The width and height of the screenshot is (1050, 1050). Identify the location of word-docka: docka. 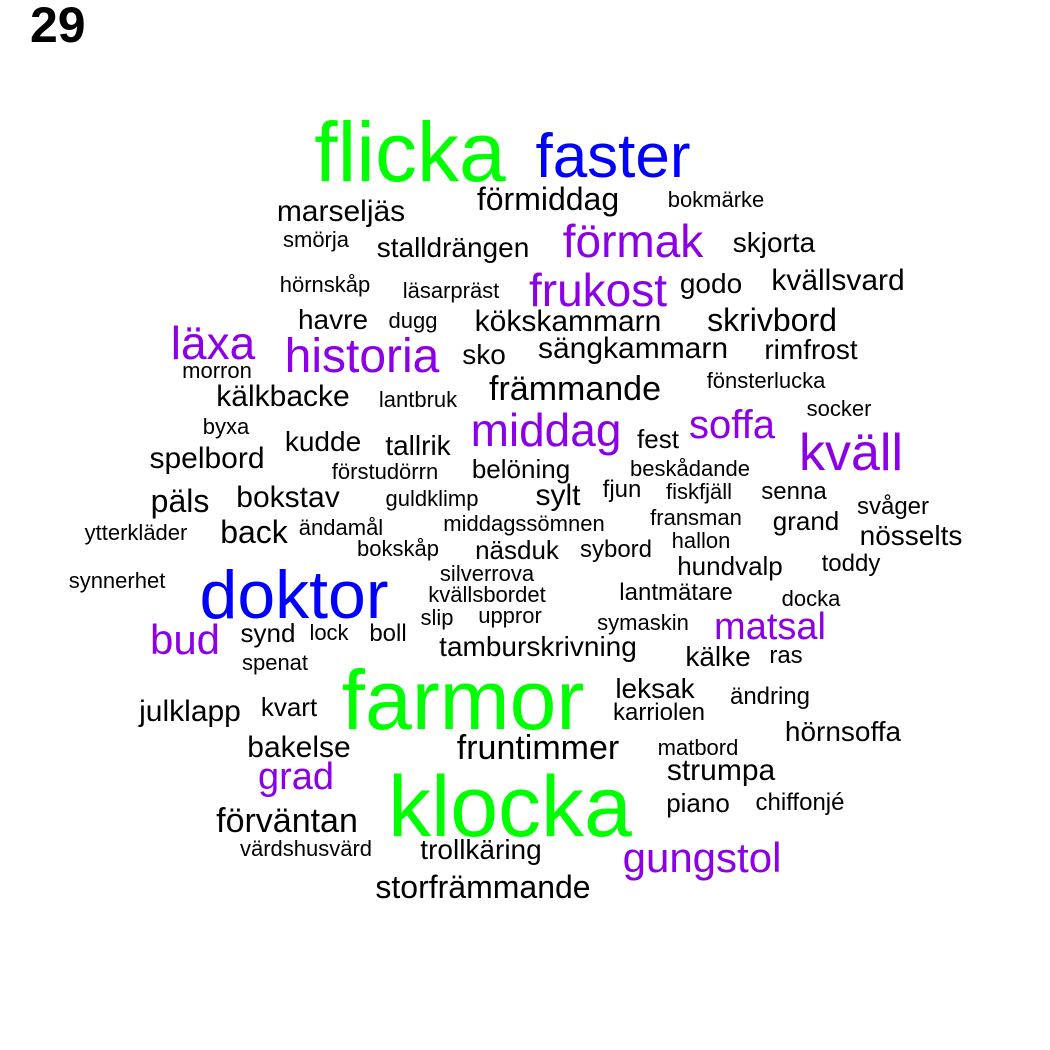
(811, 598).